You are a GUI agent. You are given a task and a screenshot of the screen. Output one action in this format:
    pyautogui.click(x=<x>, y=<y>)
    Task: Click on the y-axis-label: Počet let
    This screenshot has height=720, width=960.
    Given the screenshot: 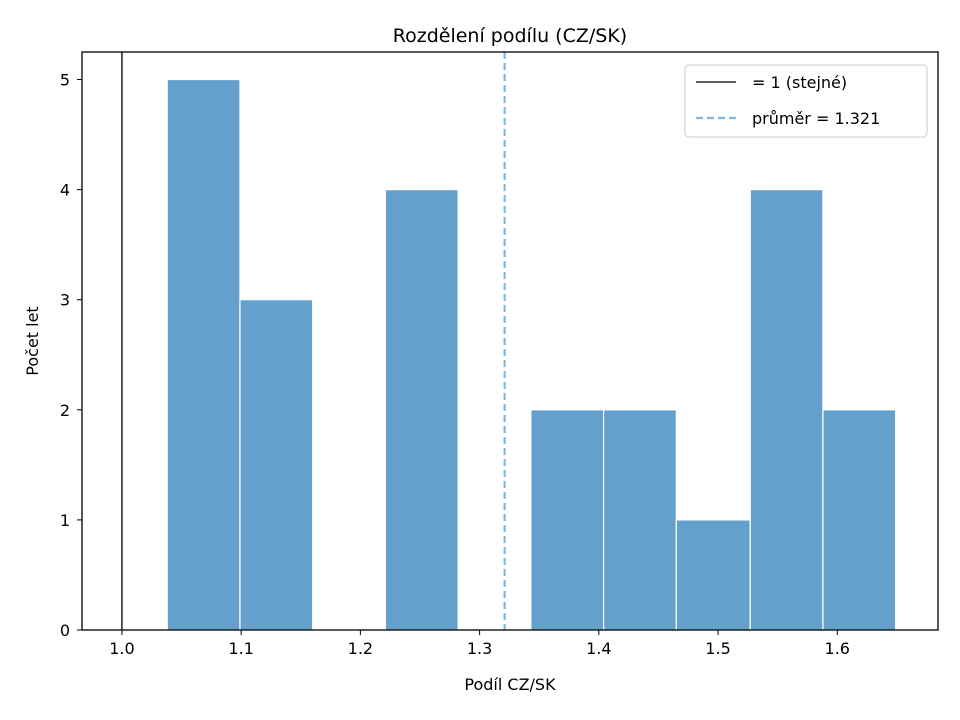 What is the action you would take?
    pyautogui.click(x=32, y=340)
    